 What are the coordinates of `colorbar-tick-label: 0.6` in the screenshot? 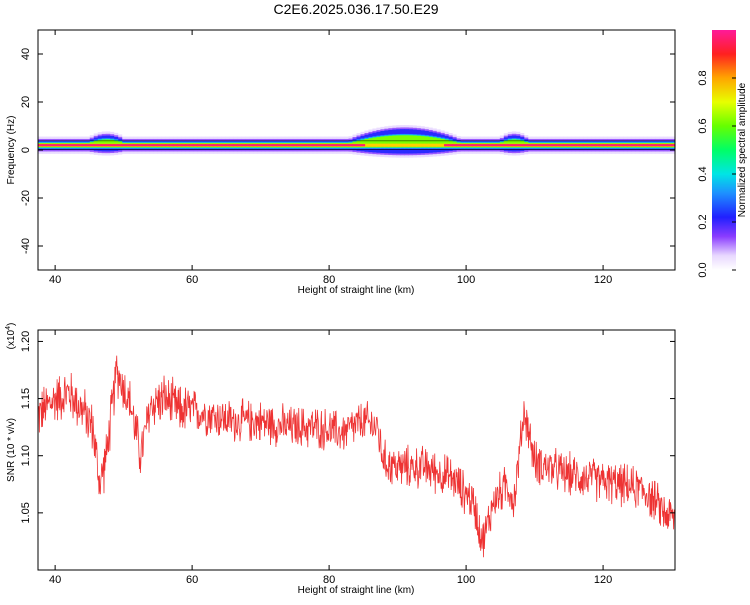 It's located at (703, 125).